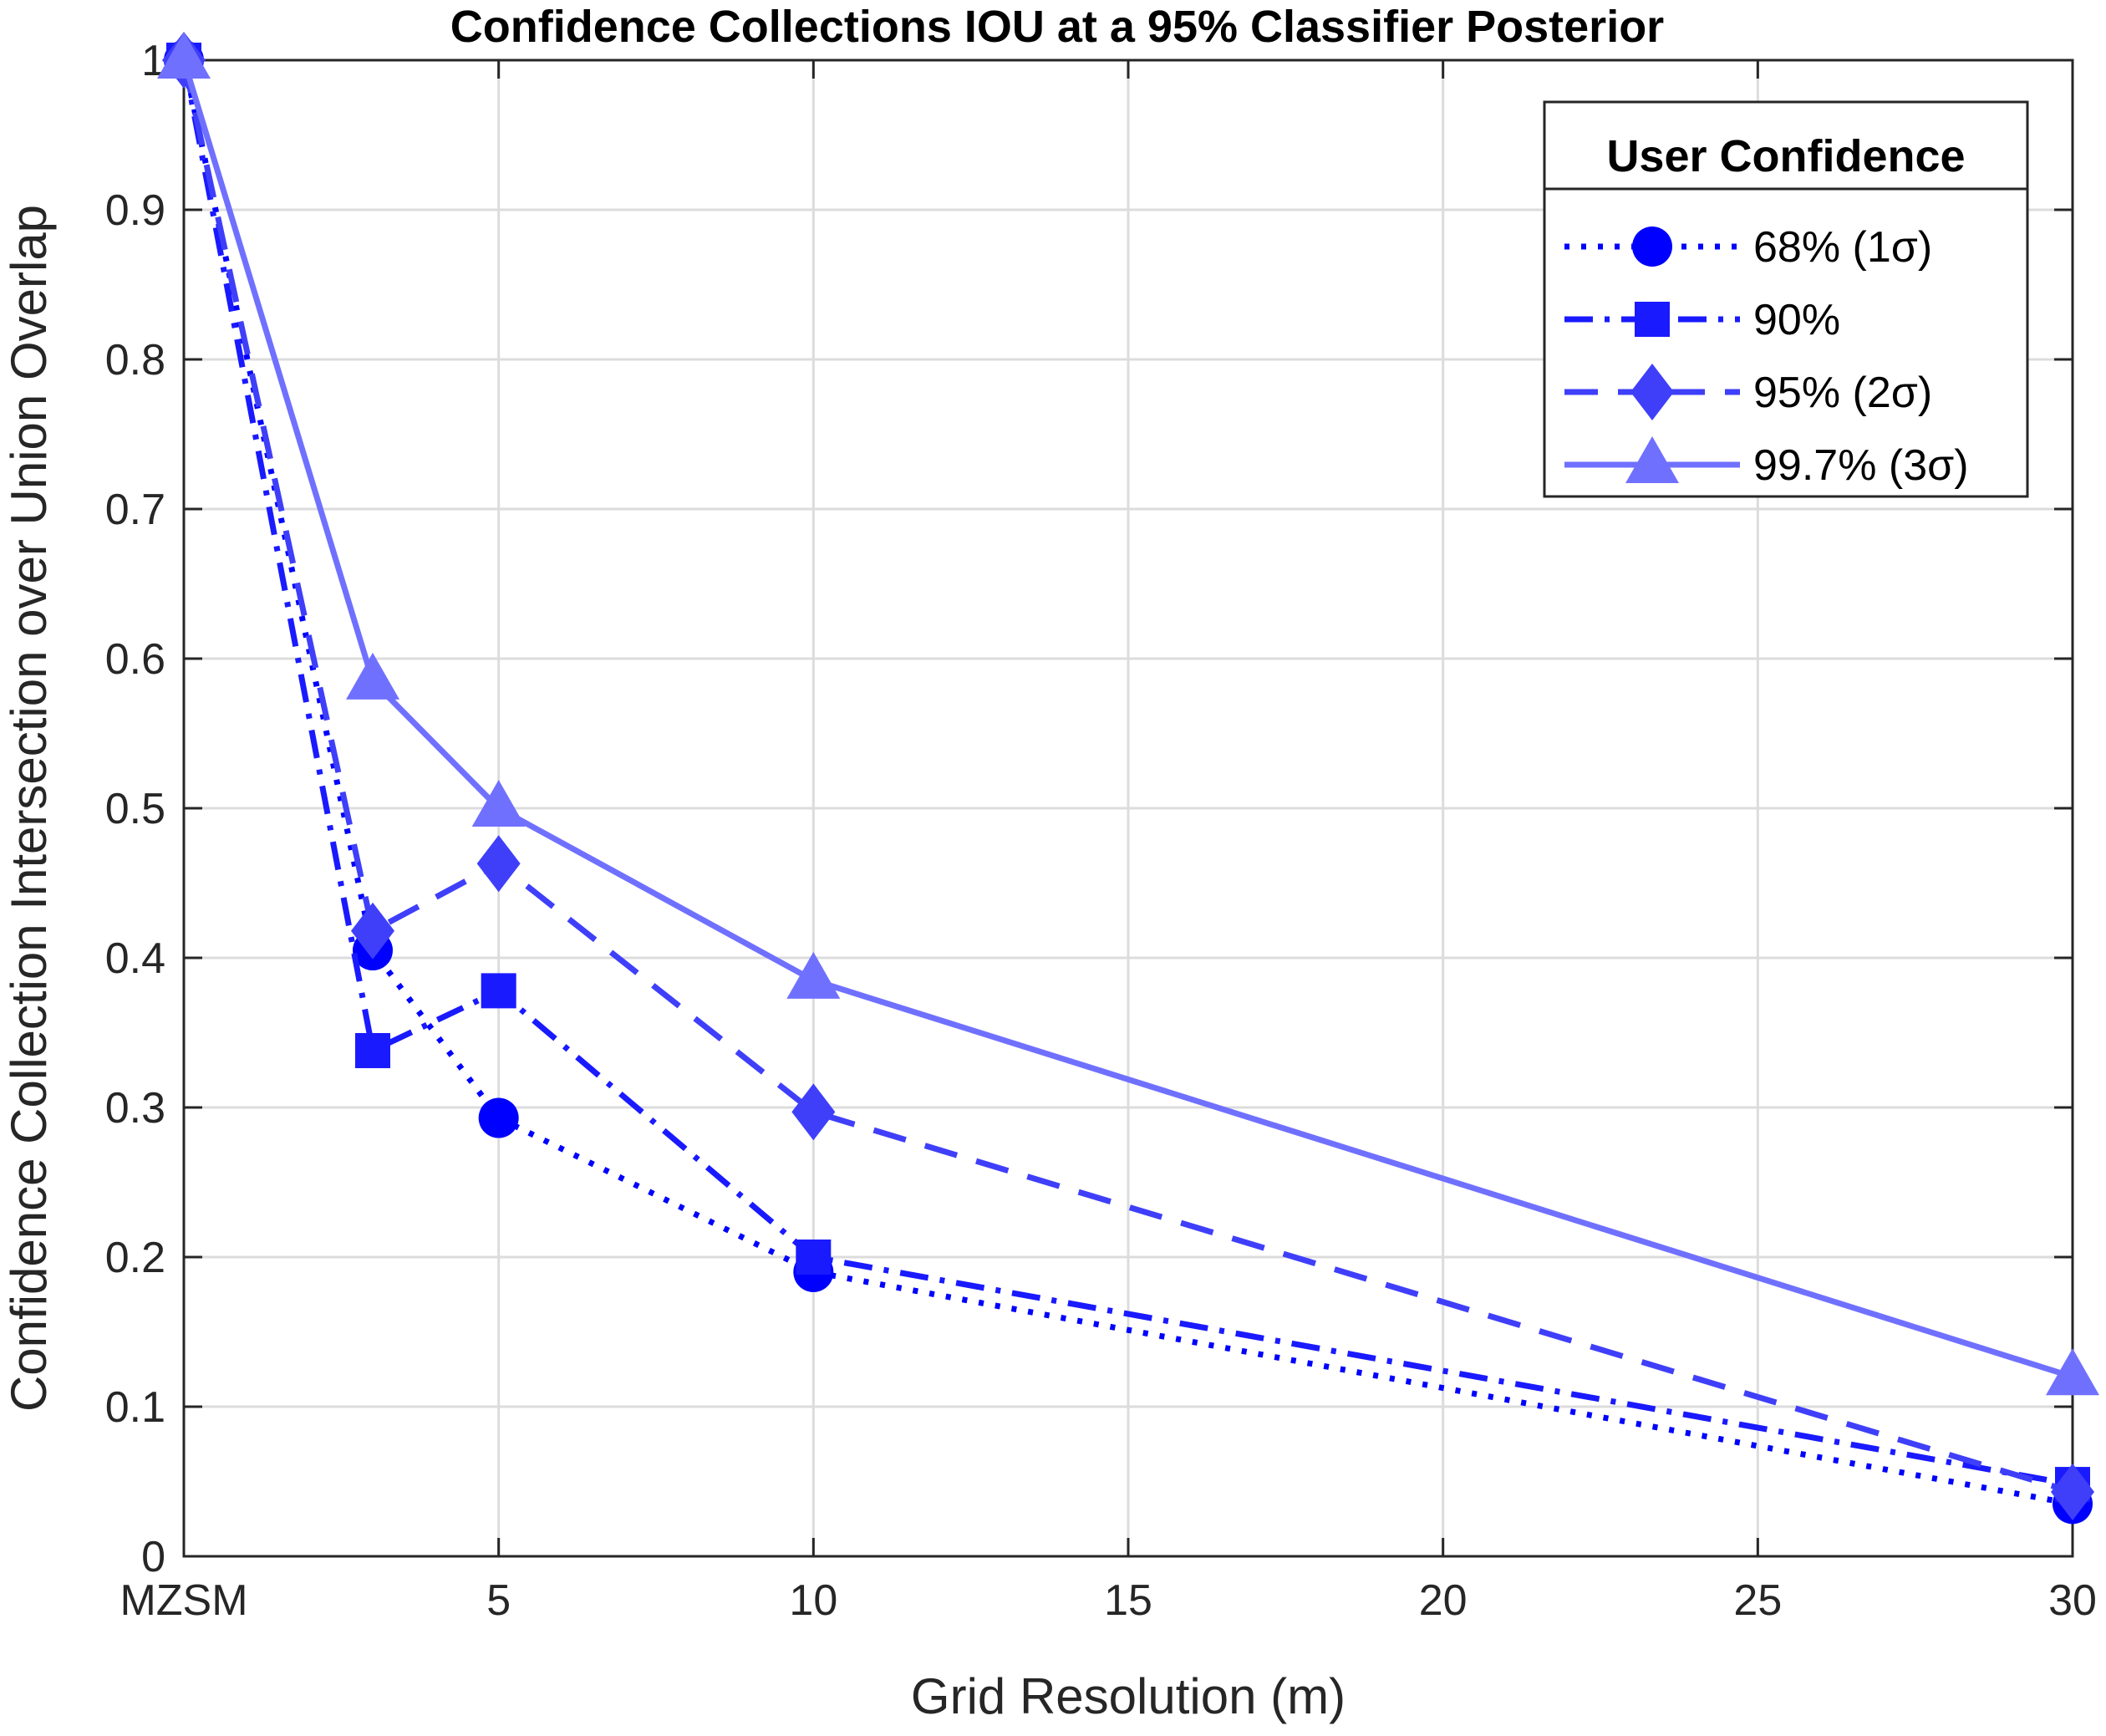  Describe the element at coordinates (135, 659) in the screenshot. I see `y-tick-label: 0.6` at that location.